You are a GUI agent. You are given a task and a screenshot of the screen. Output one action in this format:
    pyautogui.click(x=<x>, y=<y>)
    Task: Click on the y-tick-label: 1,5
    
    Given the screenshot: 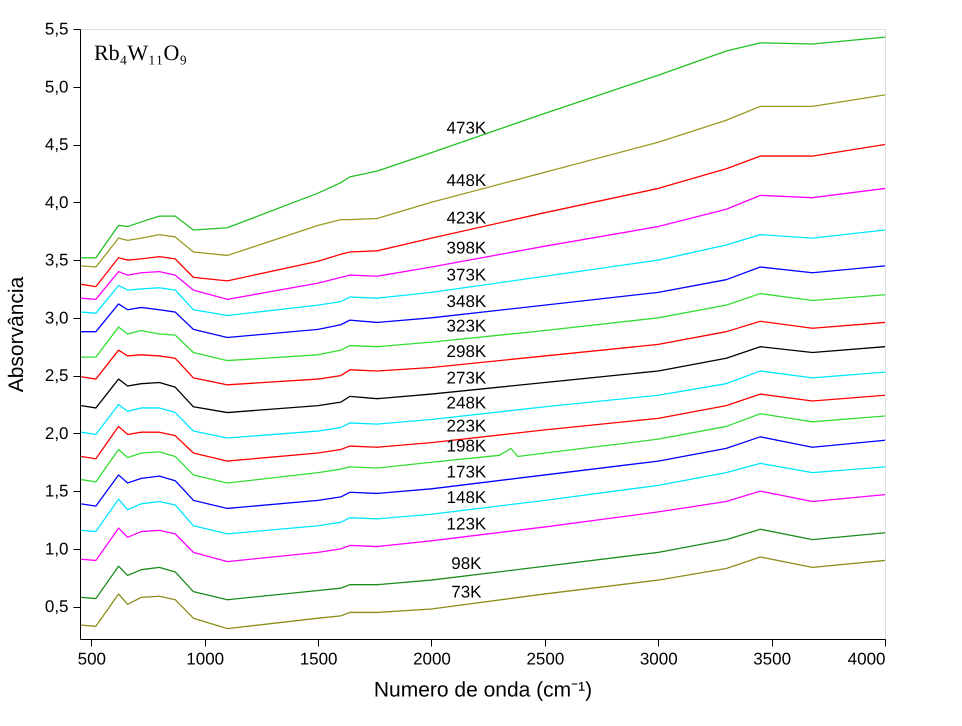 What is the action you would take?
    pyautogui.click(x=56, y=491)
    